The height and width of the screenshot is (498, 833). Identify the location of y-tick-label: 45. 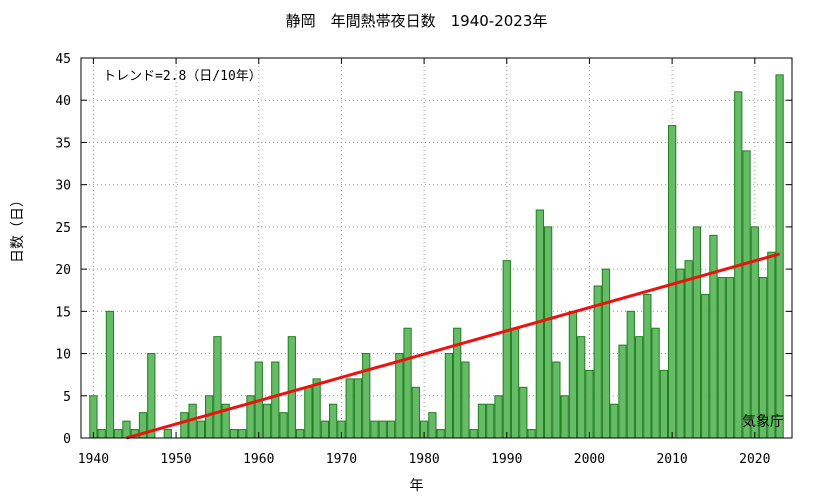
(63, 59).